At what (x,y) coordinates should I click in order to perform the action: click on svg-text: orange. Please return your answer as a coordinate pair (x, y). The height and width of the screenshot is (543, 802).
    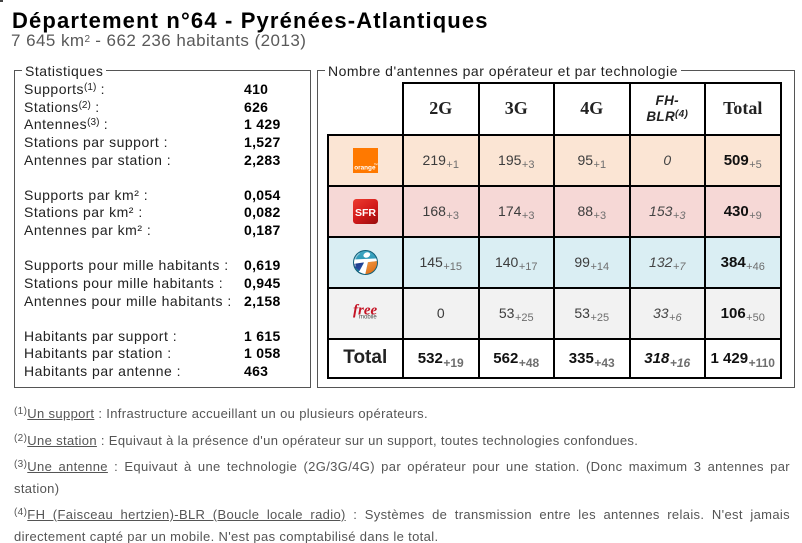
    Looking at the image, I should click on (365, 167).